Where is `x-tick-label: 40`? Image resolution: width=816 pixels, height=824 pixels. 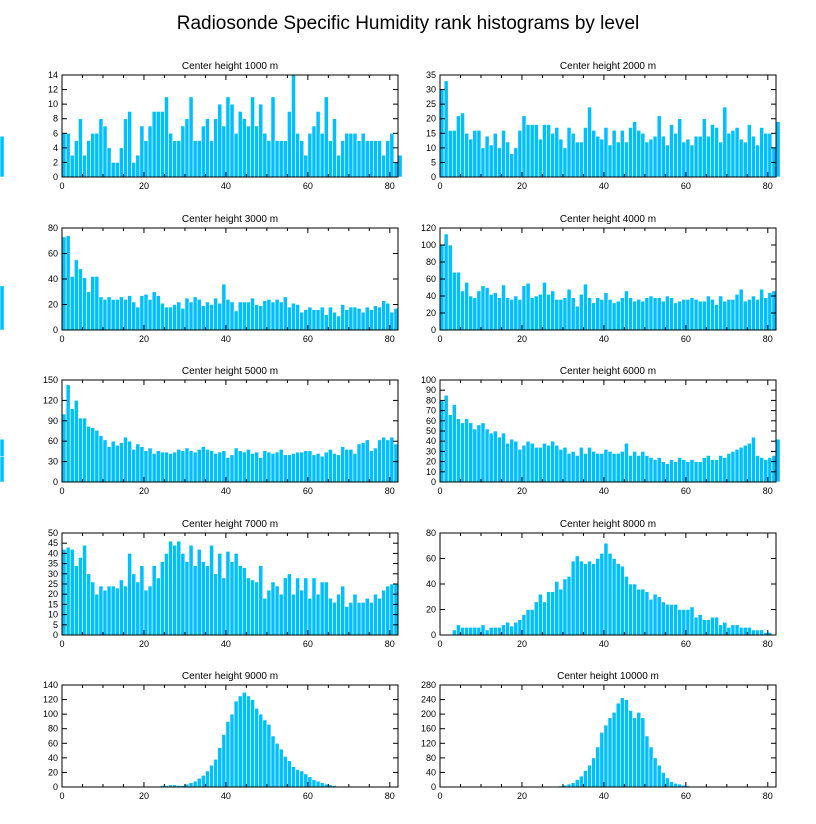 x-tick-label: 40 is located at coordinates (226, 644).